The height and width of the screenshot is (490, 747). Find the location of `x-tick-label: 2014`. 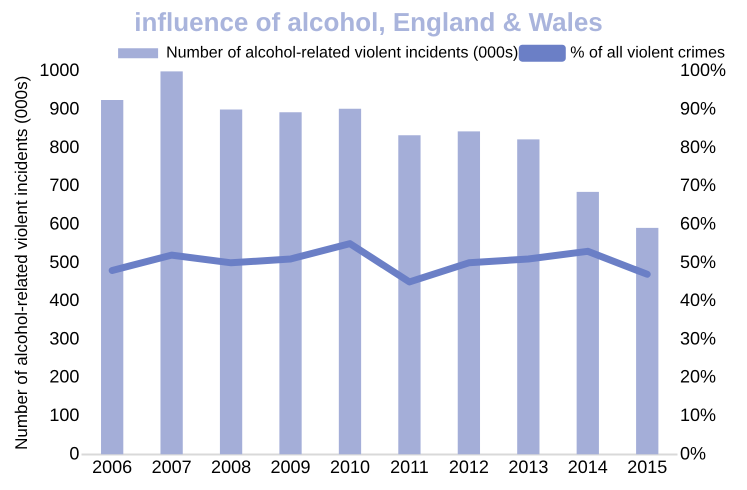

x-tick-label: 2014 is located at coordinates (588, 467).